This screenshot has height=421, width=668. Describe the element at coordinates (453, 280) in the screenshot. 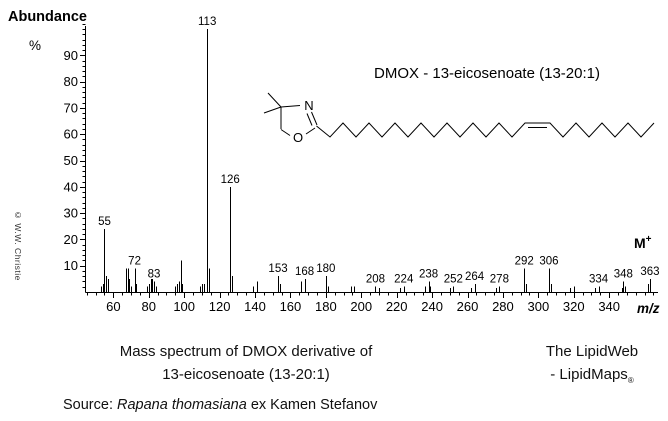

I see `peak-label-252: 252` at that location.